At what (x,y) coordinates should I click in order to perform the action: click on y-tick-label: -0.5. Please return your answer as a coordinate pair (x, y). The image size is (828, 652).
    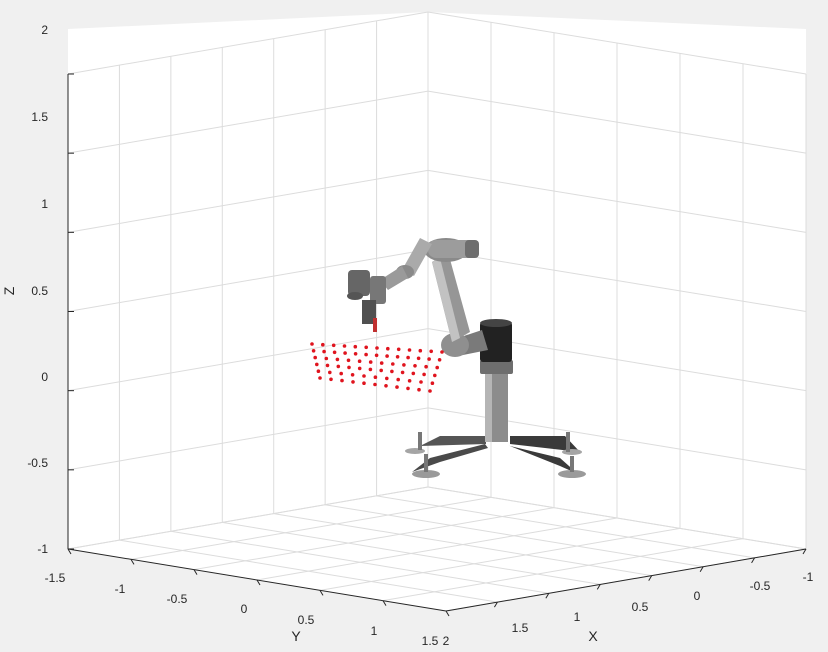
    Looking at the image, I should click on (177, 599).